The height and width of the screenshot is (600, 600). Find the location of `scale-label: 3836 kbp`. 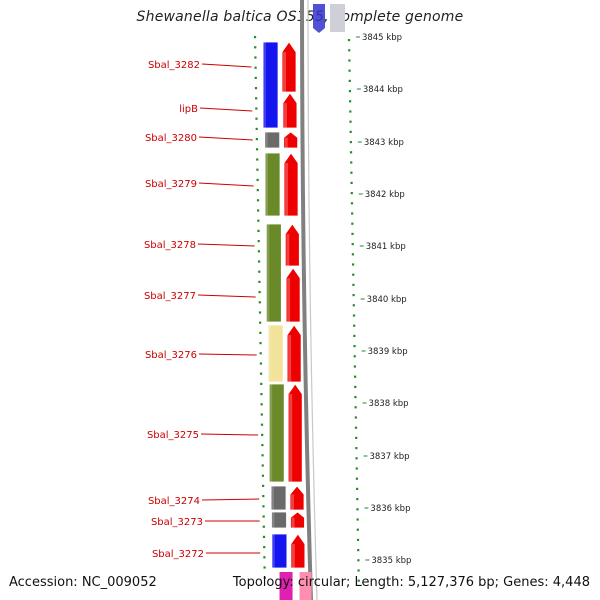

scale-label: 3836 kbp is located at coordinates (390, 509).